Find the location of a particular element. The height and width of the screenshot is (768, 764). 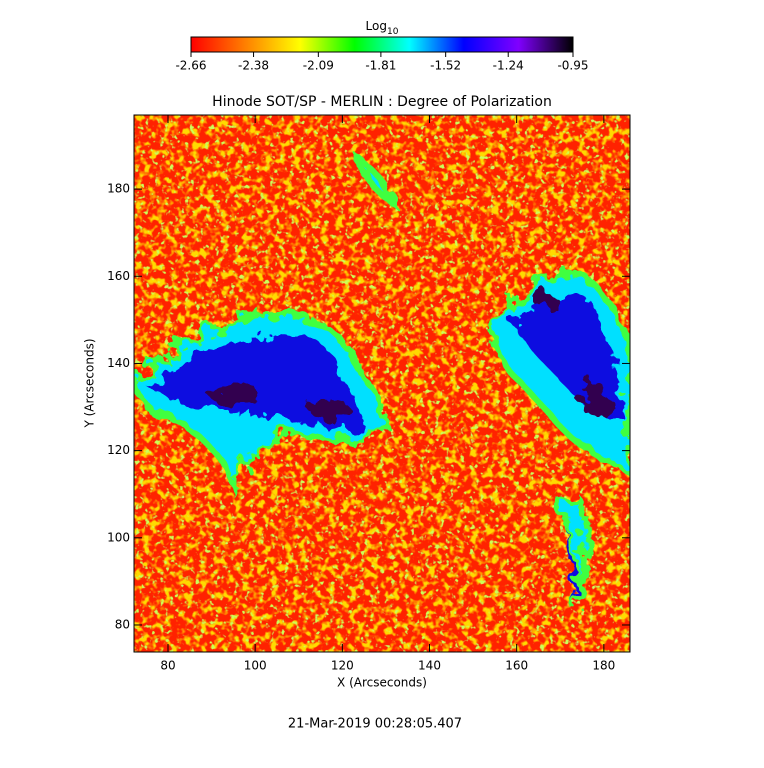

y-tick-label: 100 is located at coordinates (118, 537).